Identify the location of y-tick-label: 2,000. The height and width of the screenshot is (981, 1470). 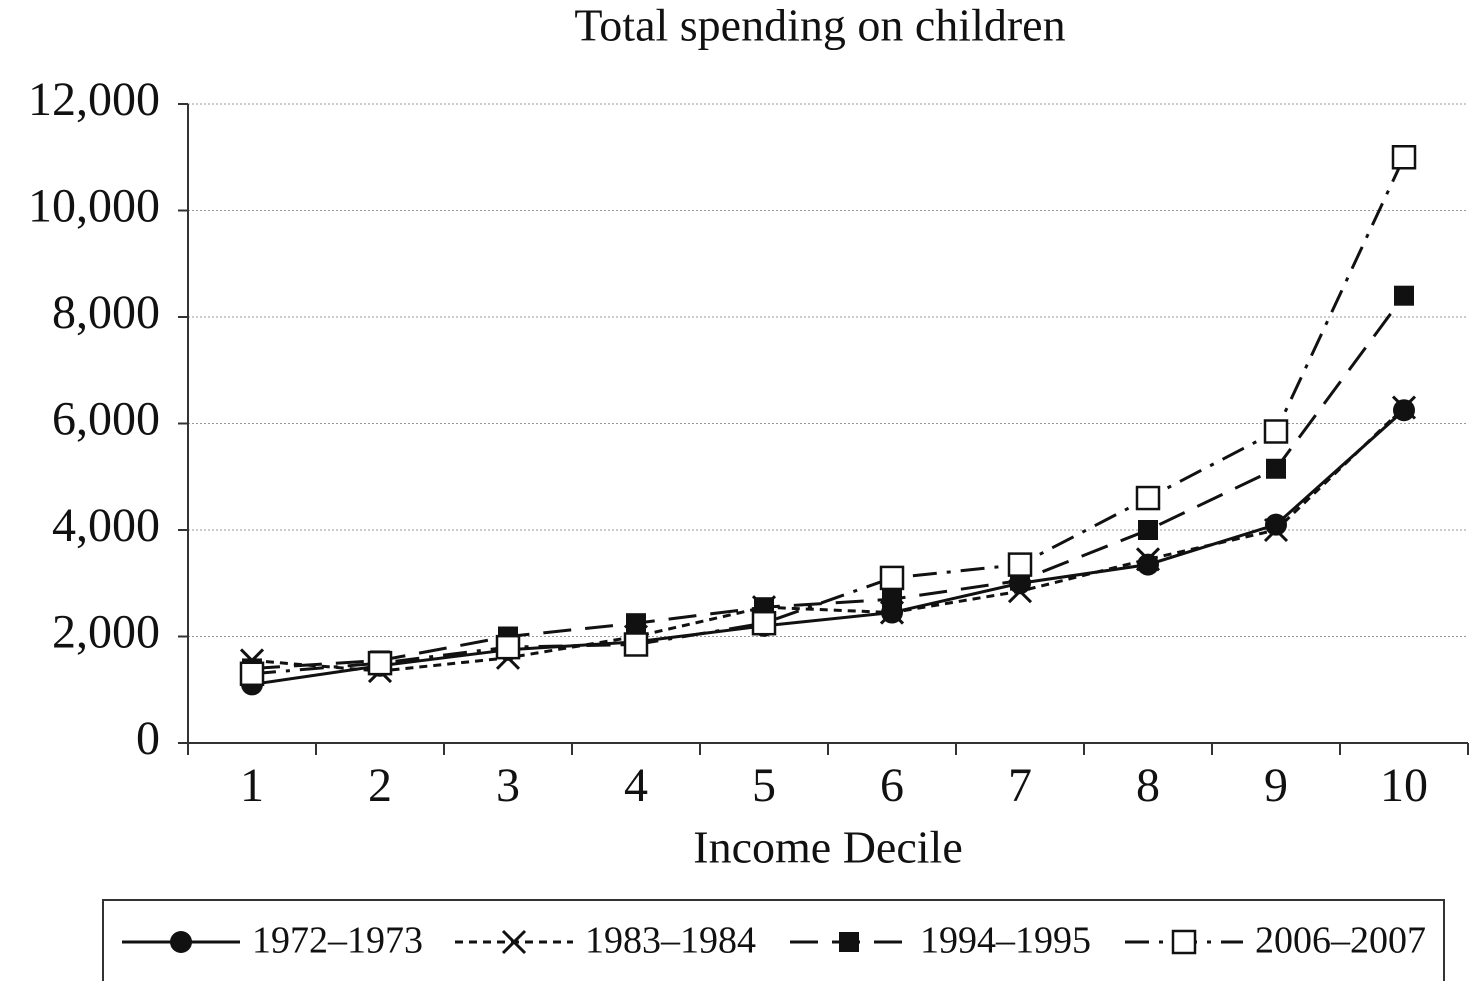
(106, 632).